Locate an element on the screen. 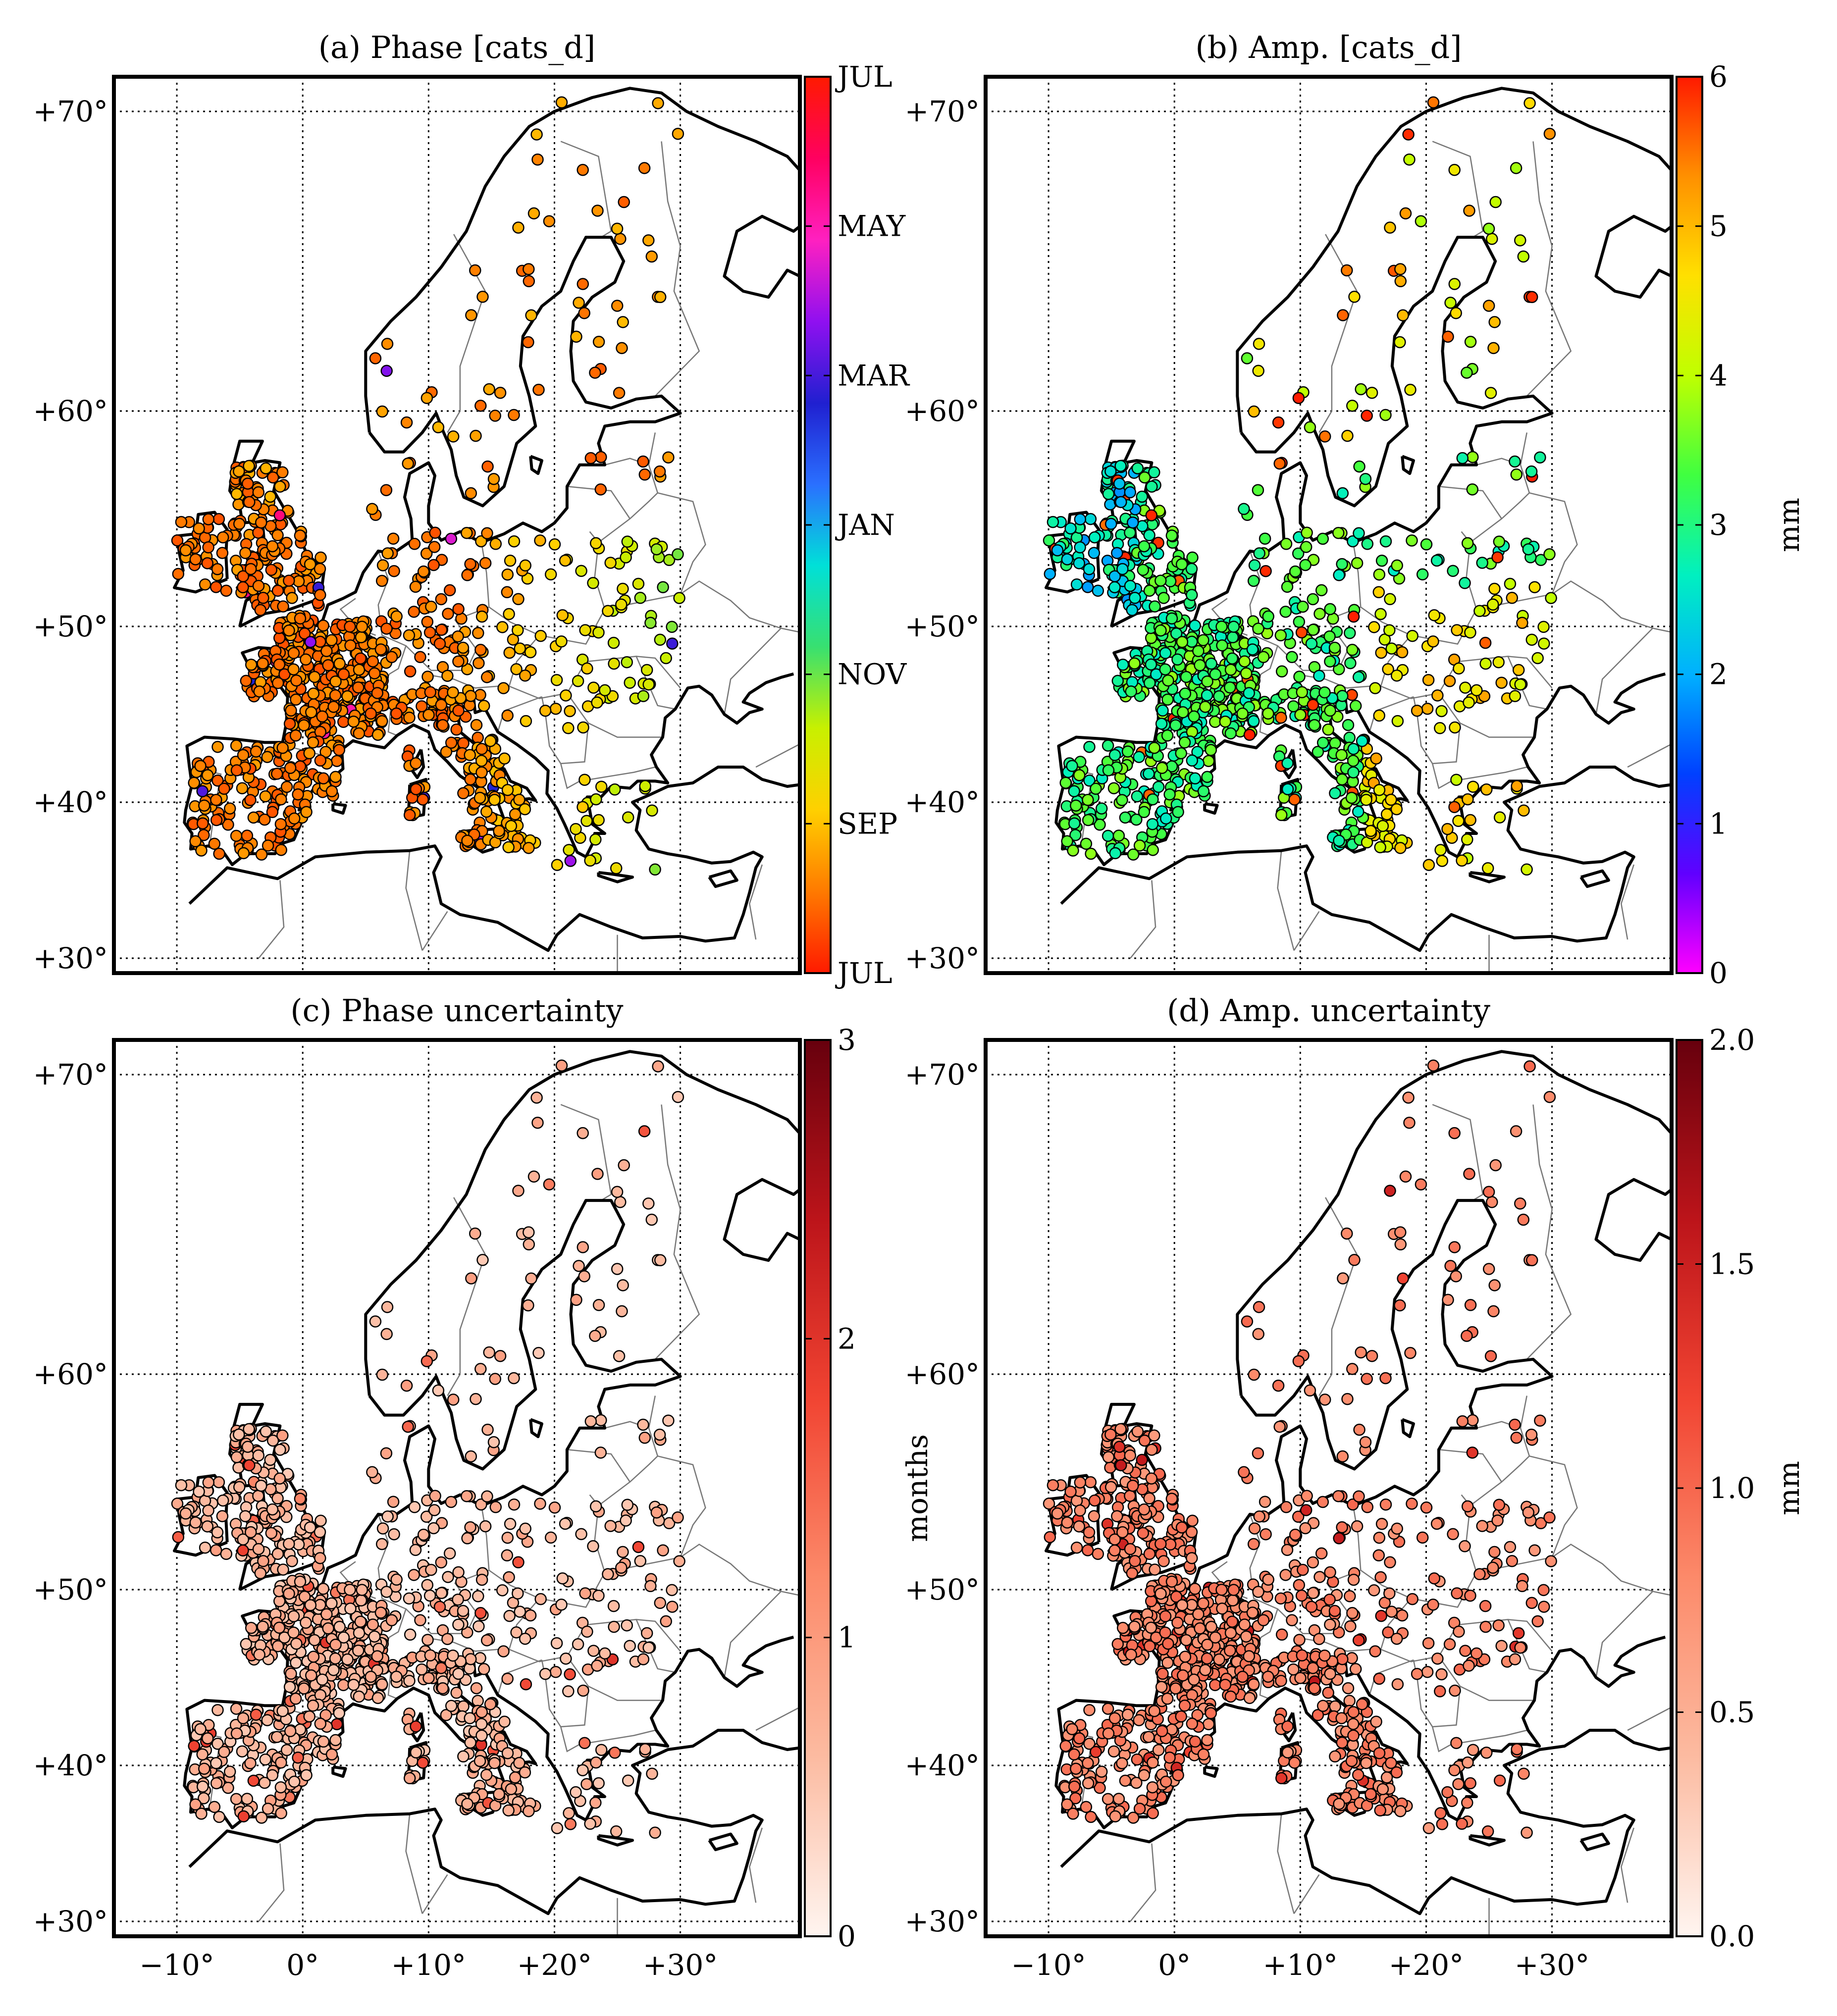  colorbar-tick-label: 3 is located at coordinates (847, 1040).